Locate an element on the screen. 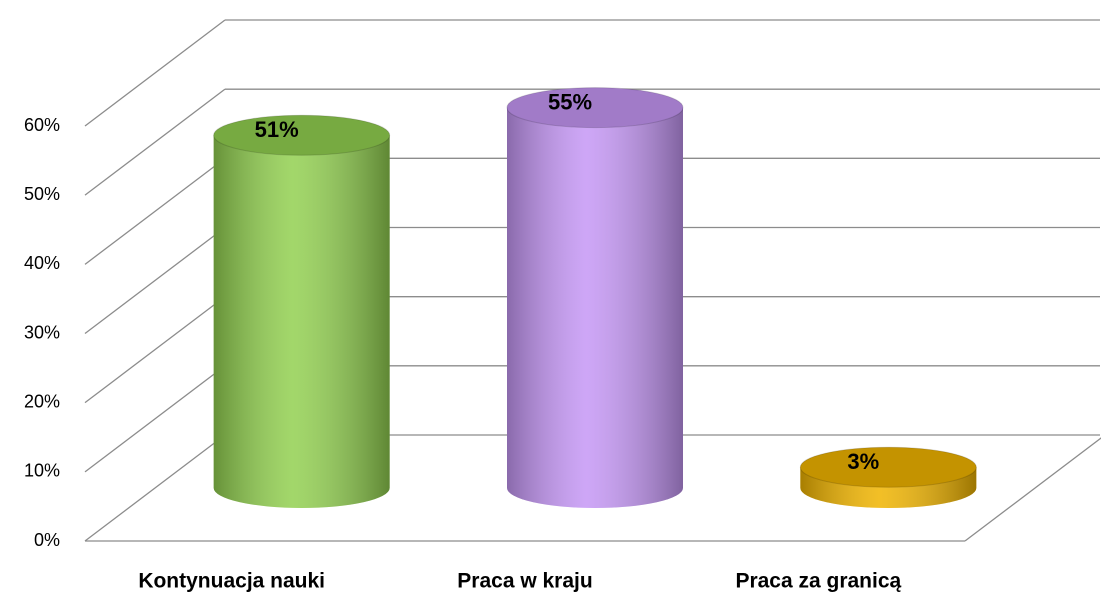 This screenshot has height=598, width=1101. y-tick-label: 20% is located at coordinates (42, 401).